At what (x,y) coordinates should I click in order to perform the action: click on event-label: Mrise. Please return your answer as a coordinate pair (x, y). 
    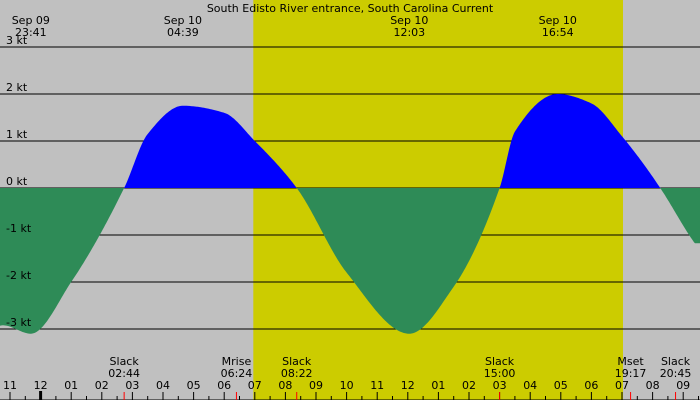
    Looking at the image, I should click on (237, 361).